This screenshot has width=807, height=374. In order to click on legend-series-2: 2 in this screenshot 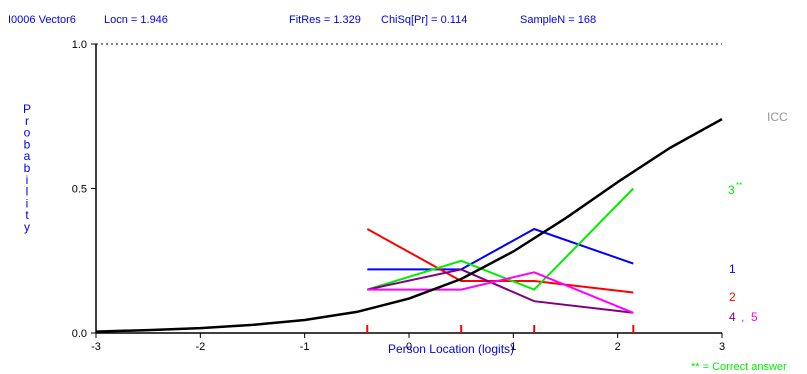, I will do `click(732, 297)`.